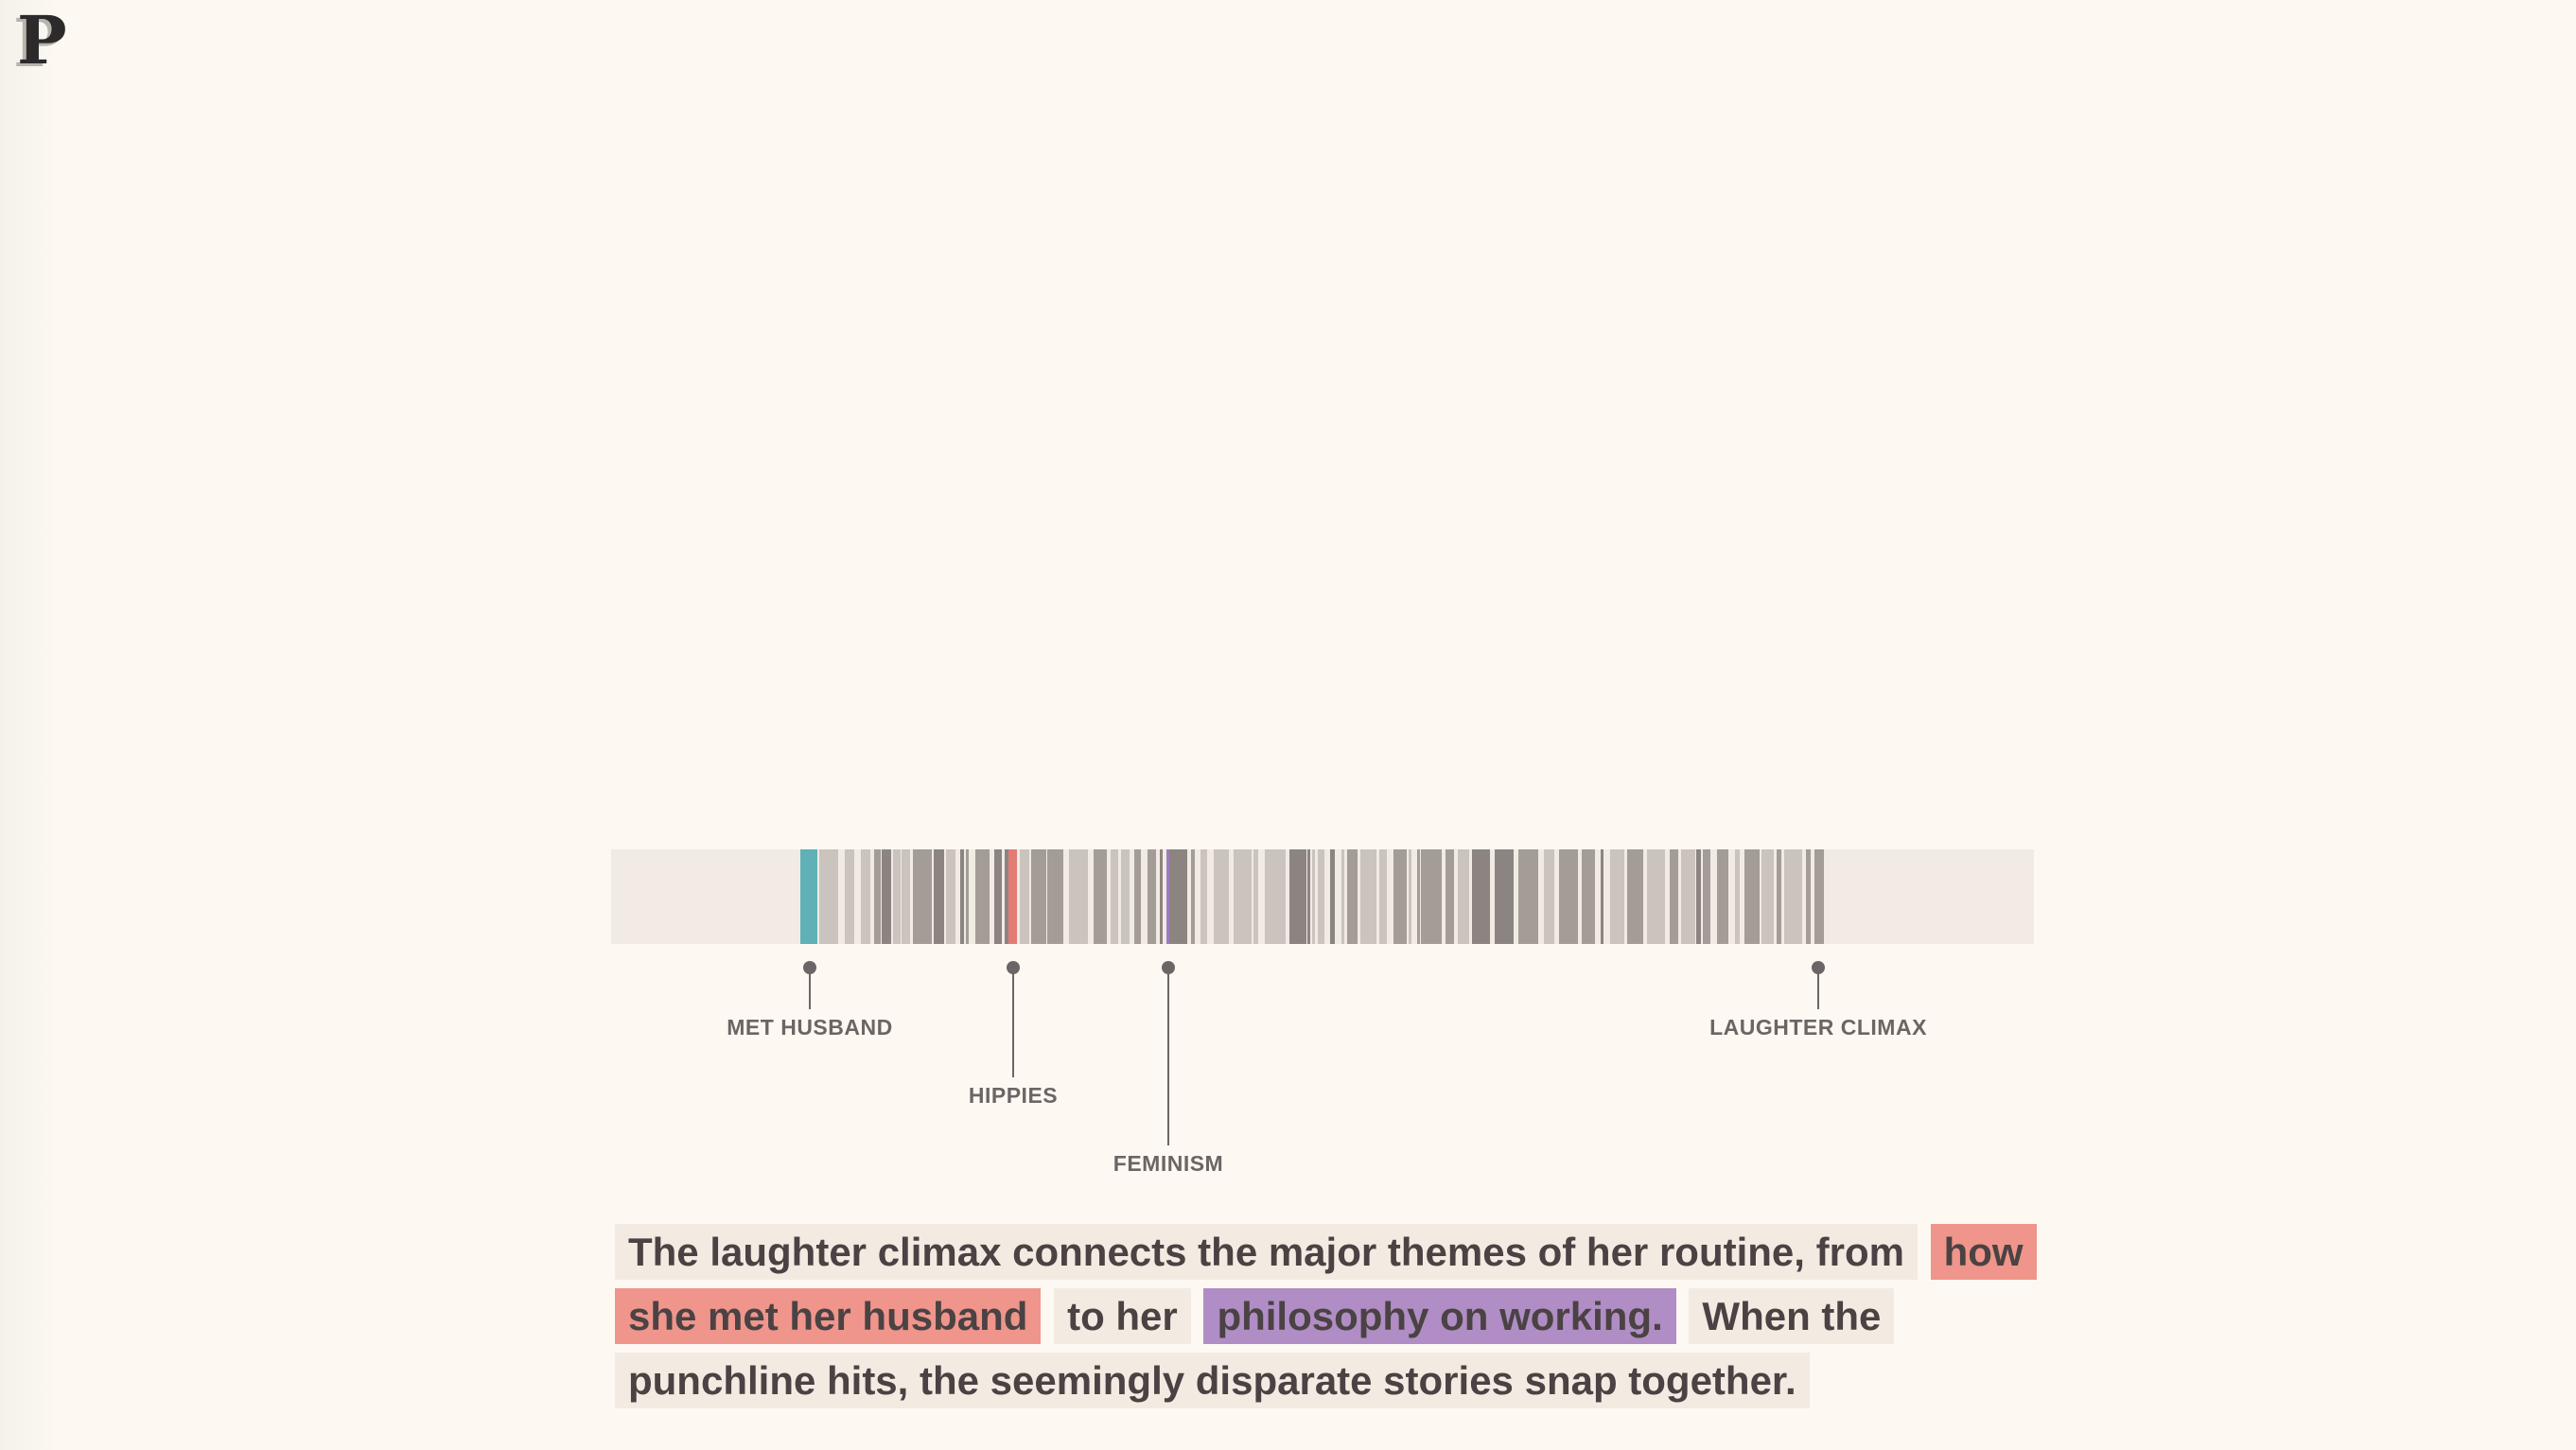 The image size is (2576, 1450). Describe the element at coordinates (810, 1027) in the screenshot. I see `marker-label-met-husband: MET HUSBAND` at that location.